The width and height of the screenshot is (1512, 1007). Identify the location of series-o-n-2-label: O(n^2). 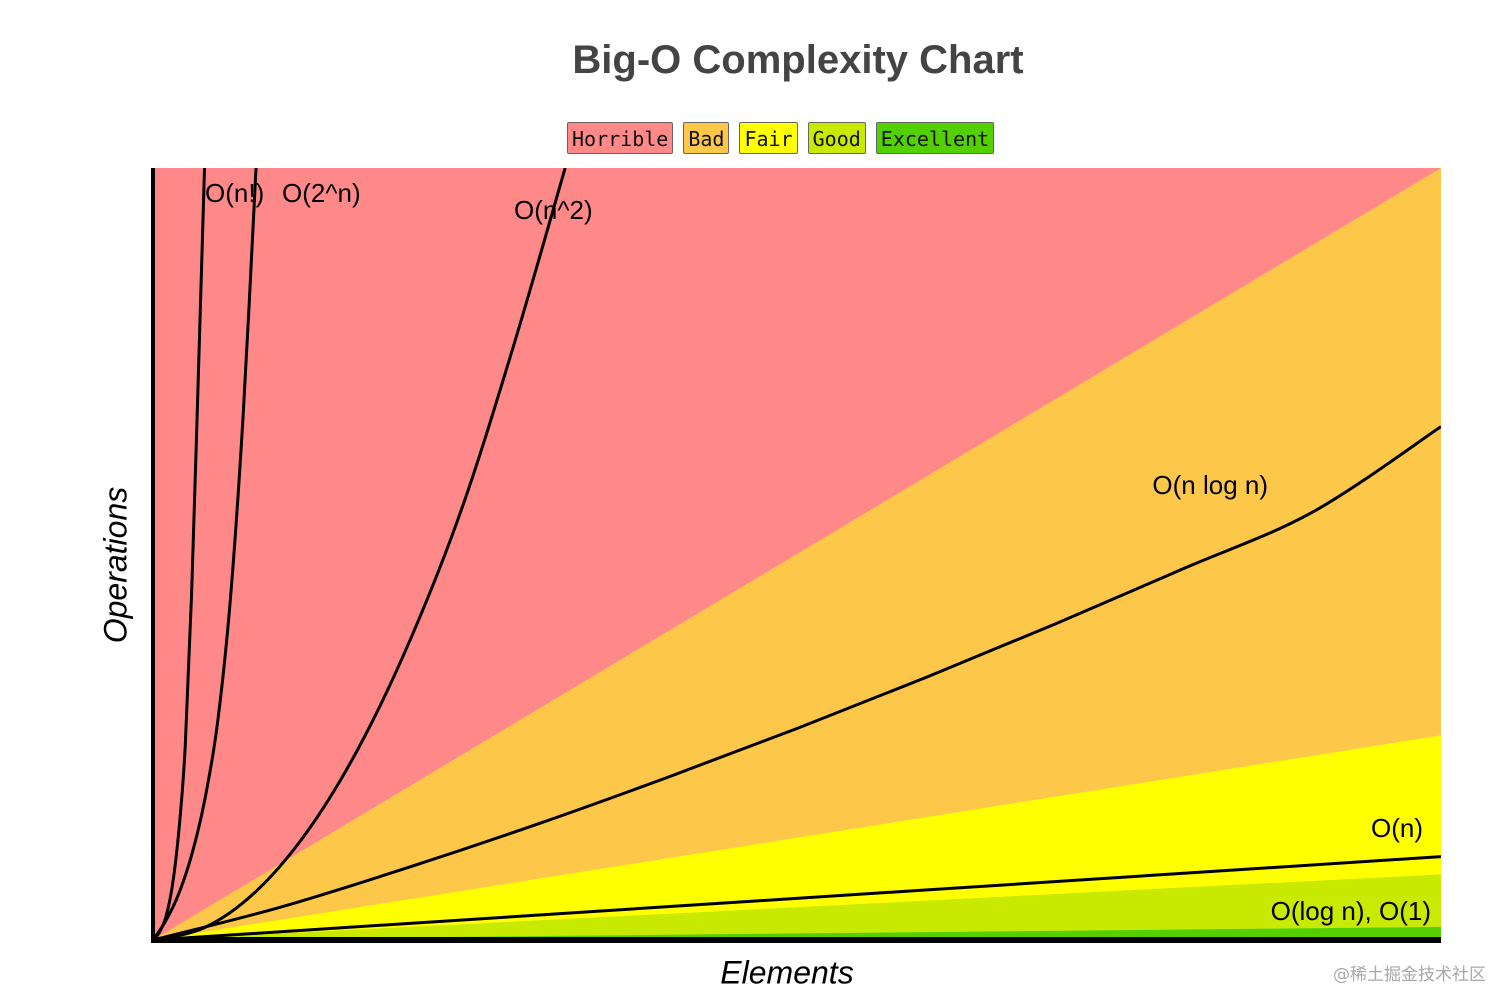
(553, 210).